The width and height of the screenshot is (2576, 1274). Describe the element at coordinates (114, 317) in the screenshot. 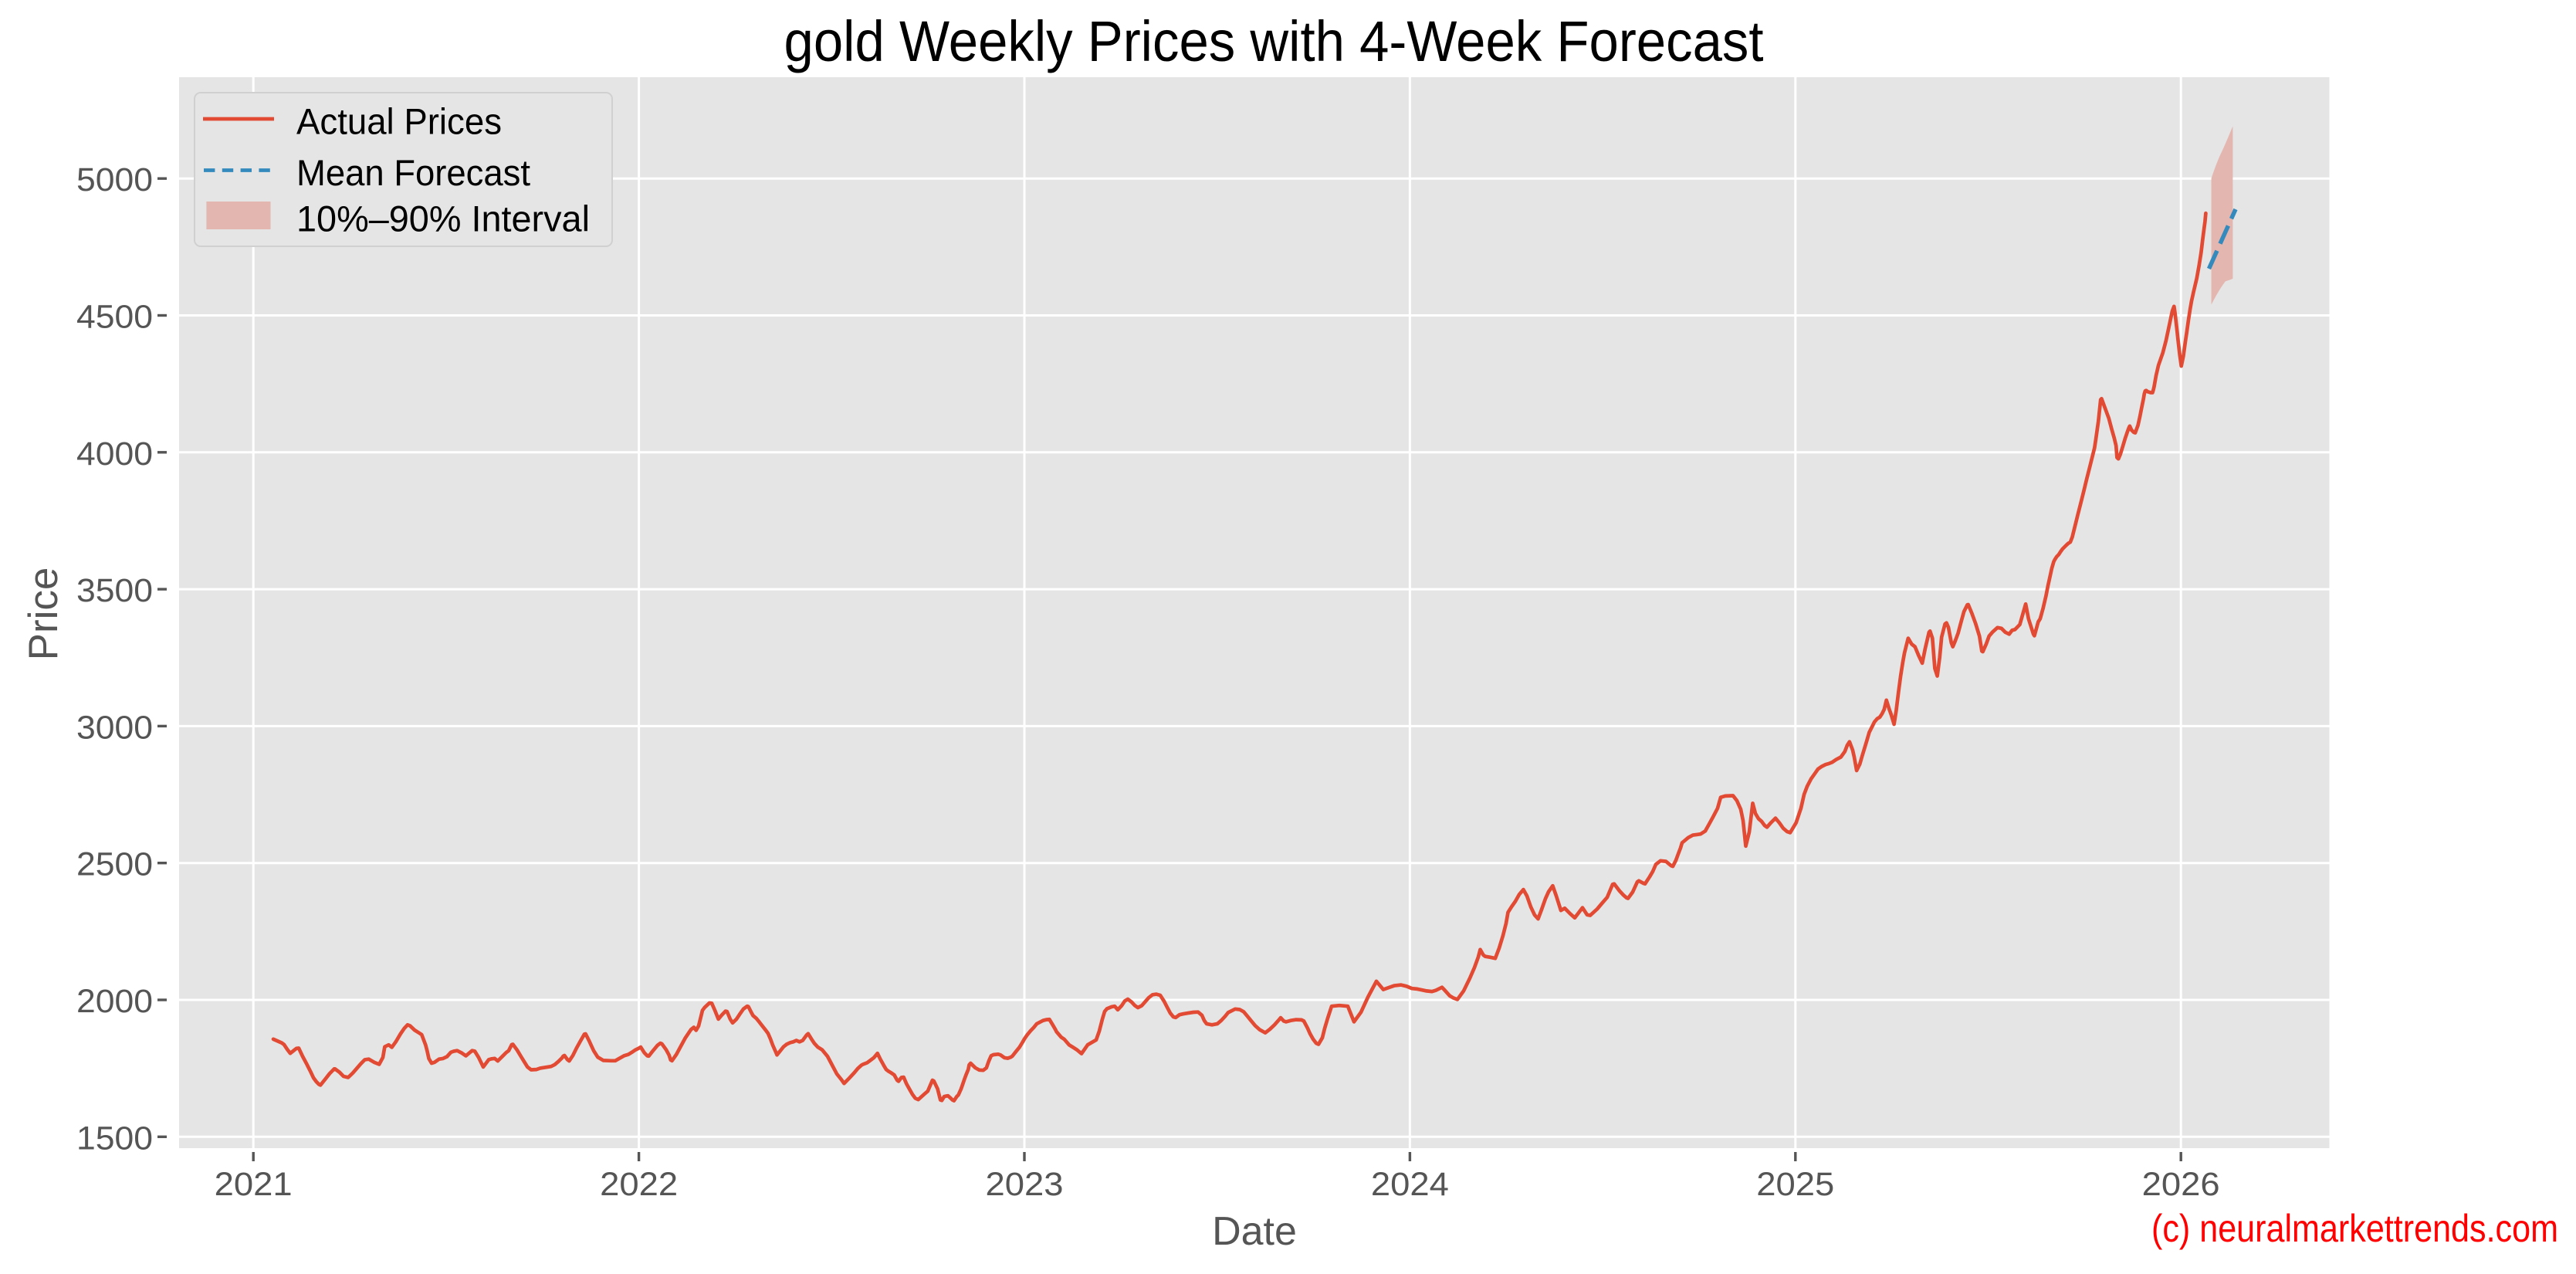

I see `svg-text: 4500` at that location.